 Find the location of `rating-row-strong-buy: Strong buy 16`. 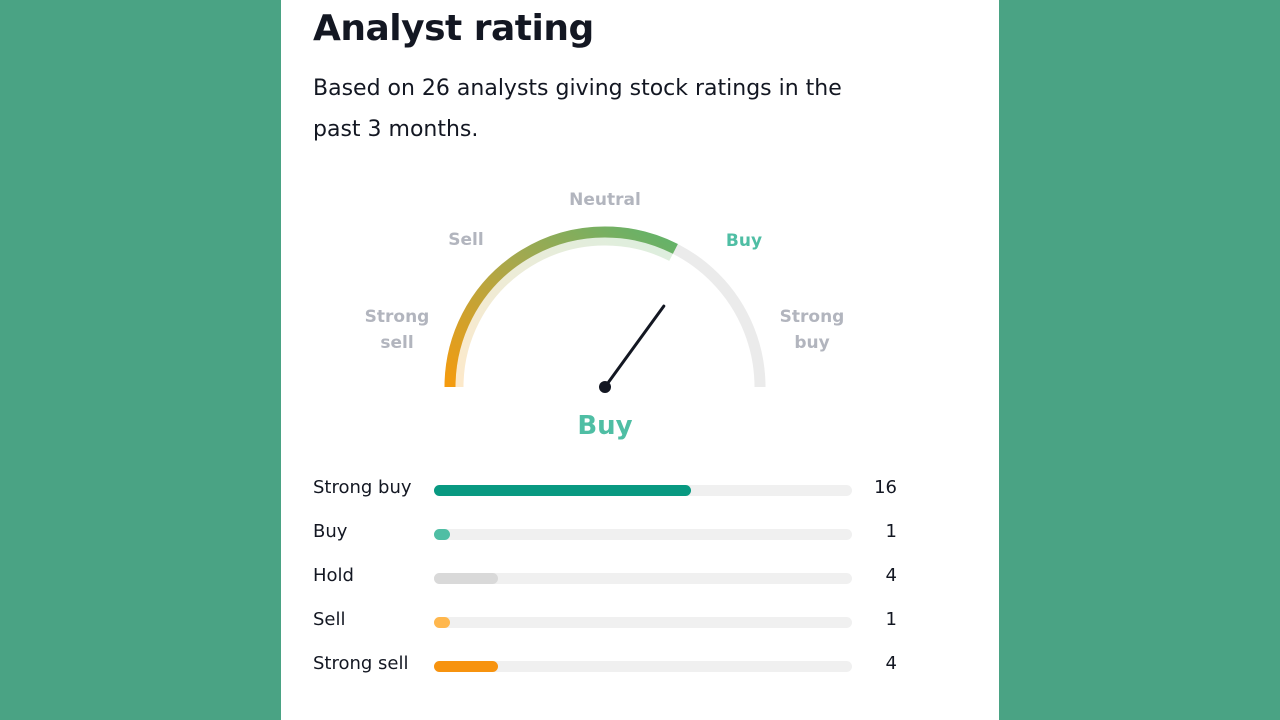

rating-row-strong-buy: Strong buy 16 is located at coordinates (613, 490).